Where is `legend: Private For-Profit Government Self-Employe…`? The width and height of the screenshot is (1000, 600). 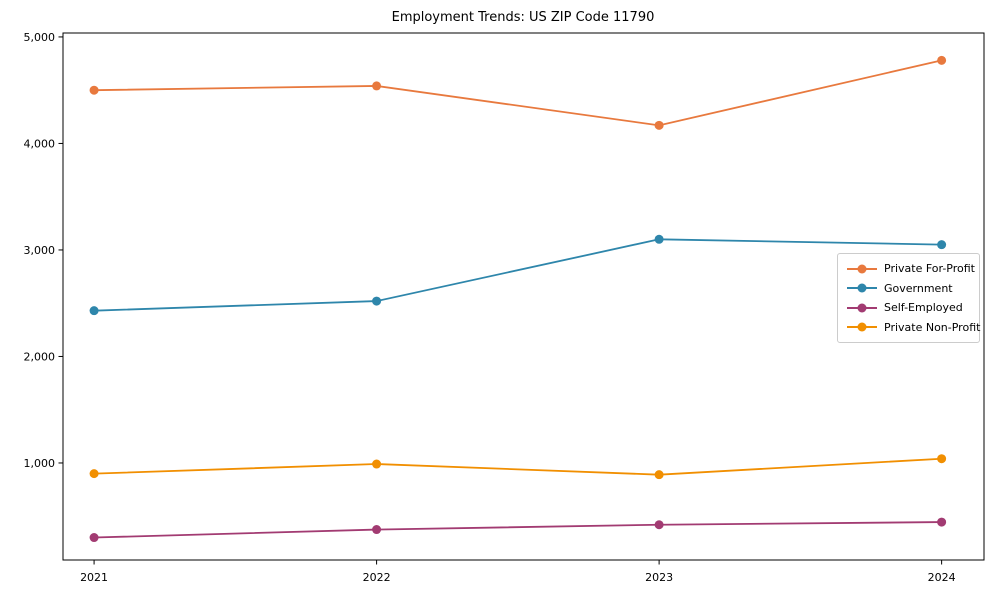
legend: Private For-Profit Government Self-Employe… is located at coordinates (908, 298).